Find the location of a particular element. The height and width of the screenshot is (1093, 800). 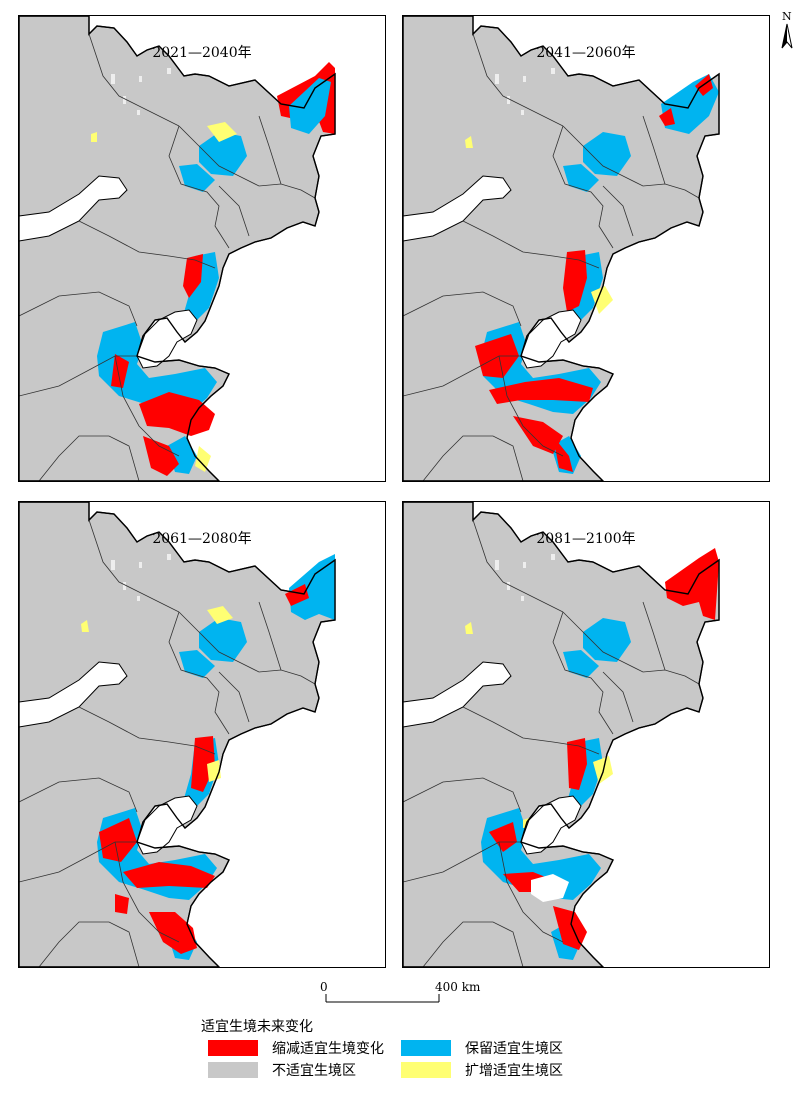

panel-title: 2061—2080年 is located at coordinates (202, 539).